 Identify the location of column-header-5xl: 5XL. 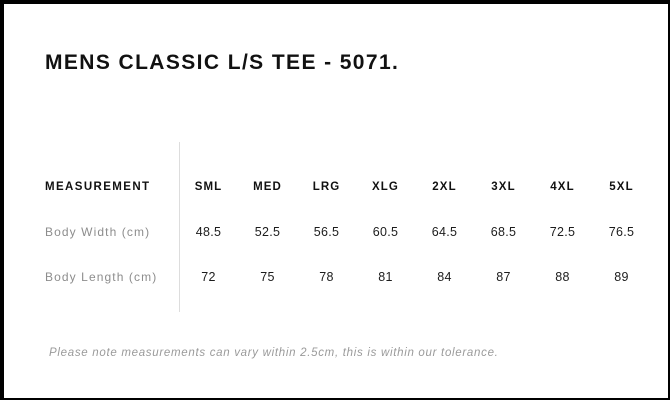
(621, 186).